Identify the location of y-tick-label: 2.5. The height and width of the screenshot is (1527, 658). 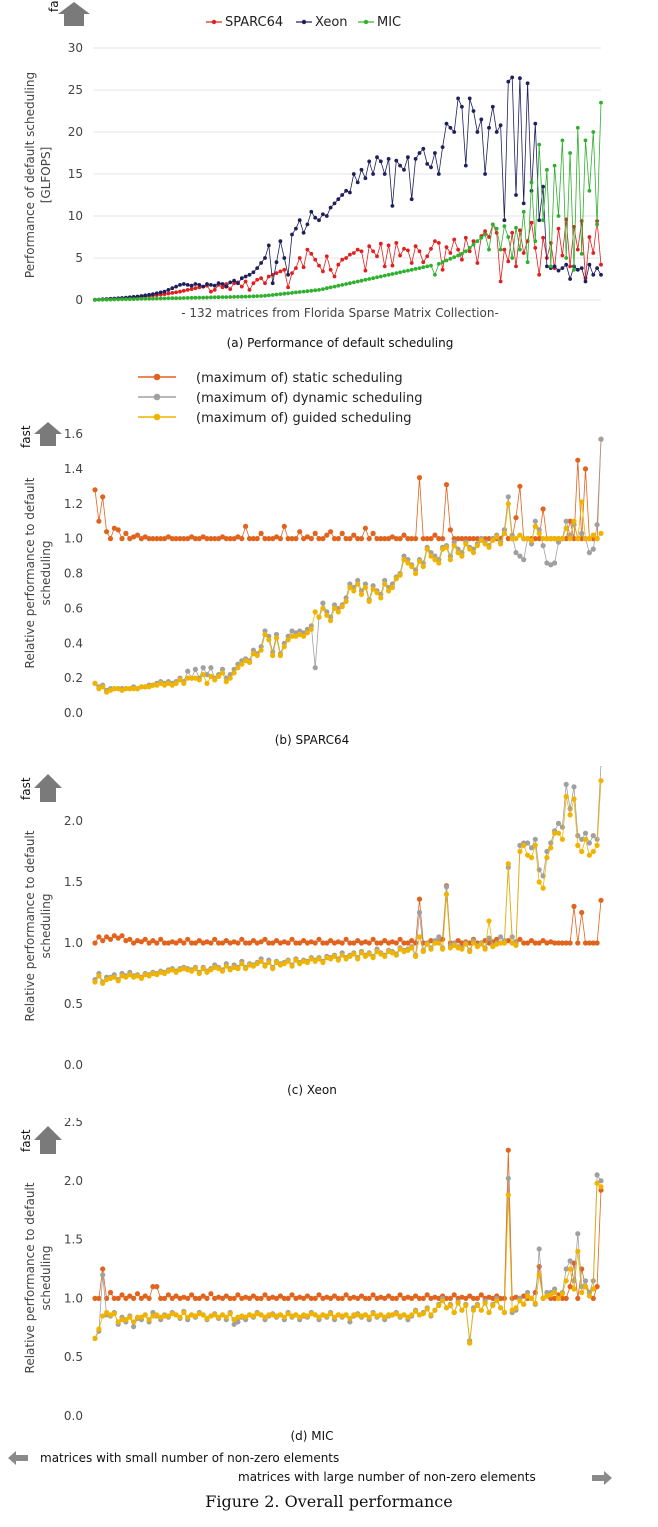
(73, 1123).